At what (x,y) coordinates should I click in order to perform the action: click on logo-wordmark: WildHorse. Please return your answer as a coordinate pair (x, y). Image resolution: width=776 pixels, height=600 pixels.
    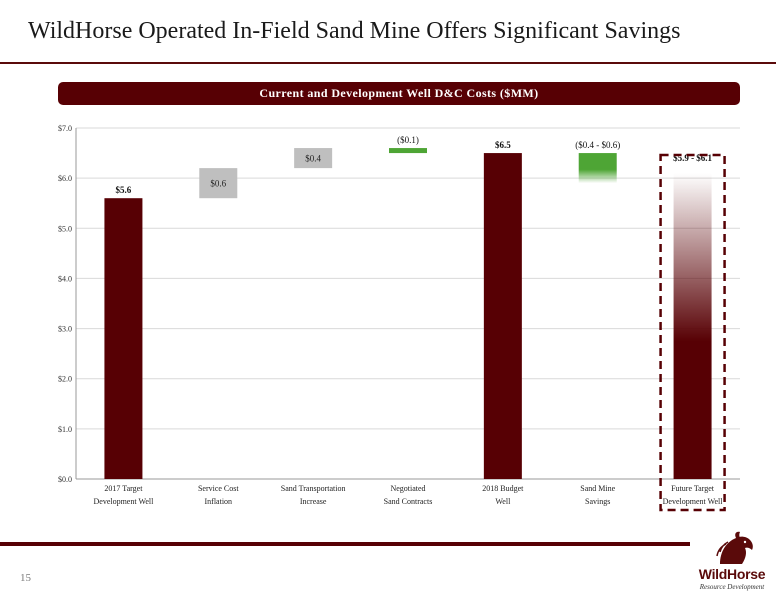
    Looking at the image, I should click on (732, 574).